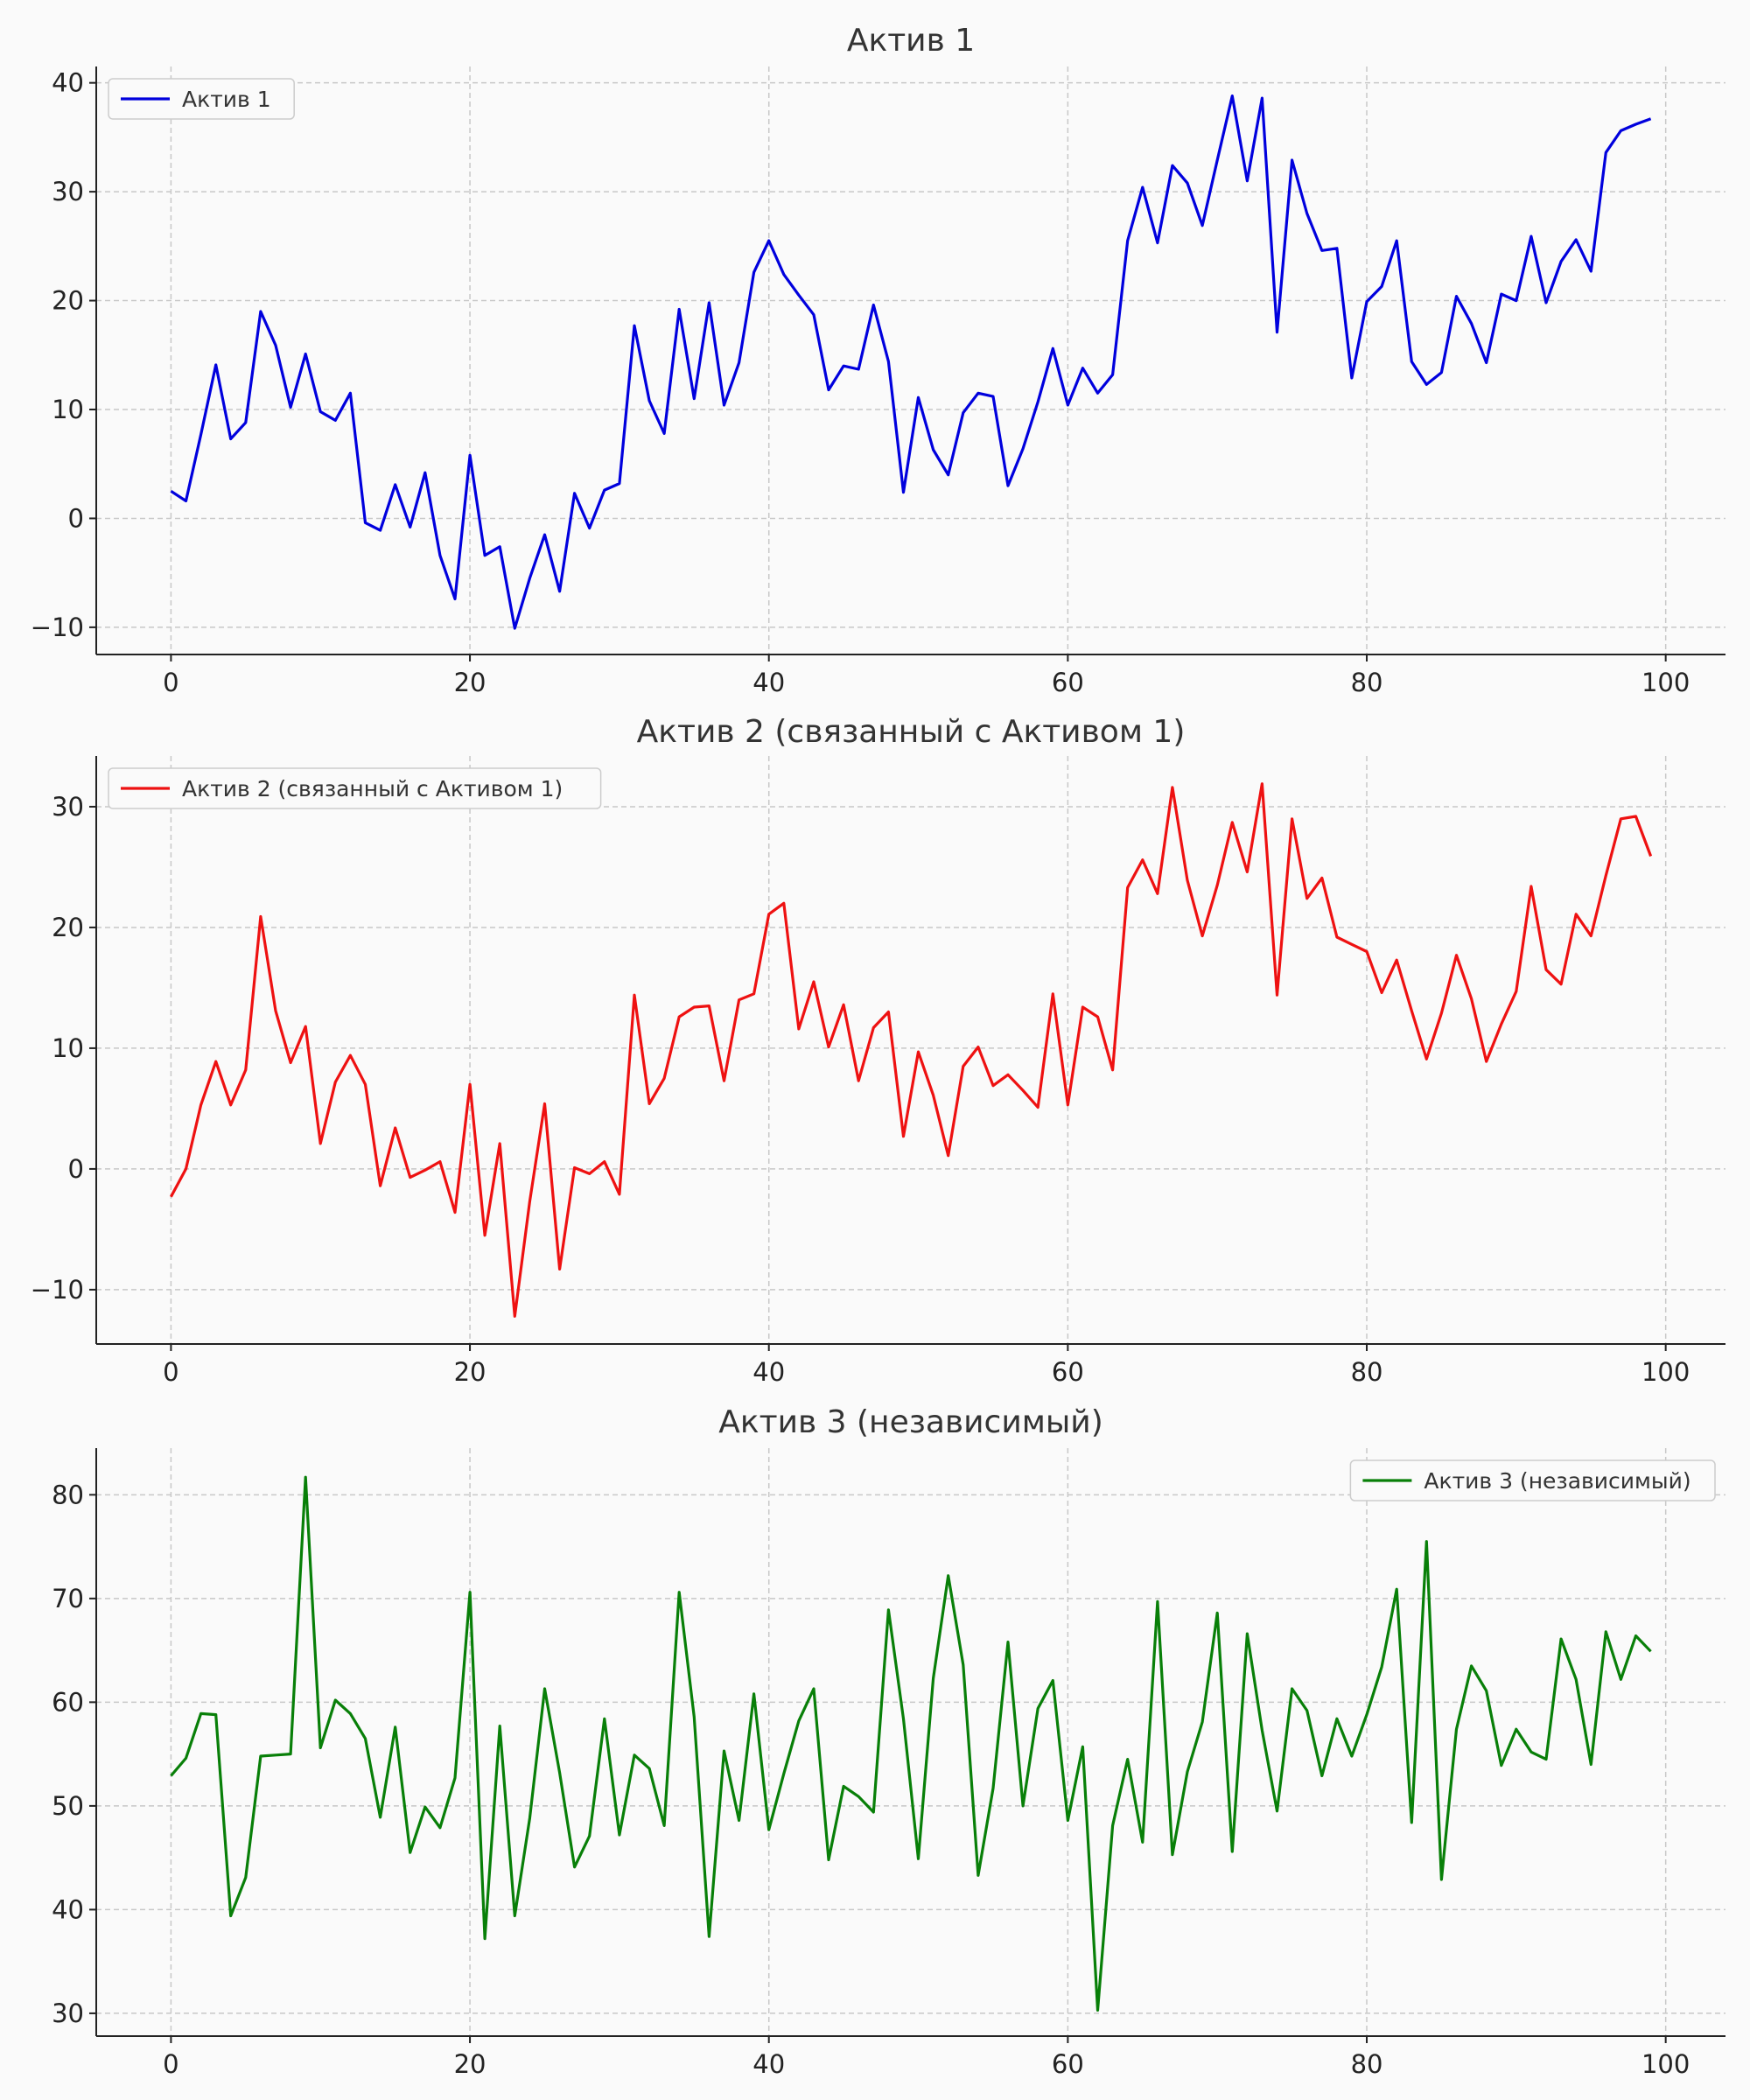  What do you see at coordinates (68, 1806) in the screenshot?
I see `y-tick-label: 50` at bounding box center [68, 1806].